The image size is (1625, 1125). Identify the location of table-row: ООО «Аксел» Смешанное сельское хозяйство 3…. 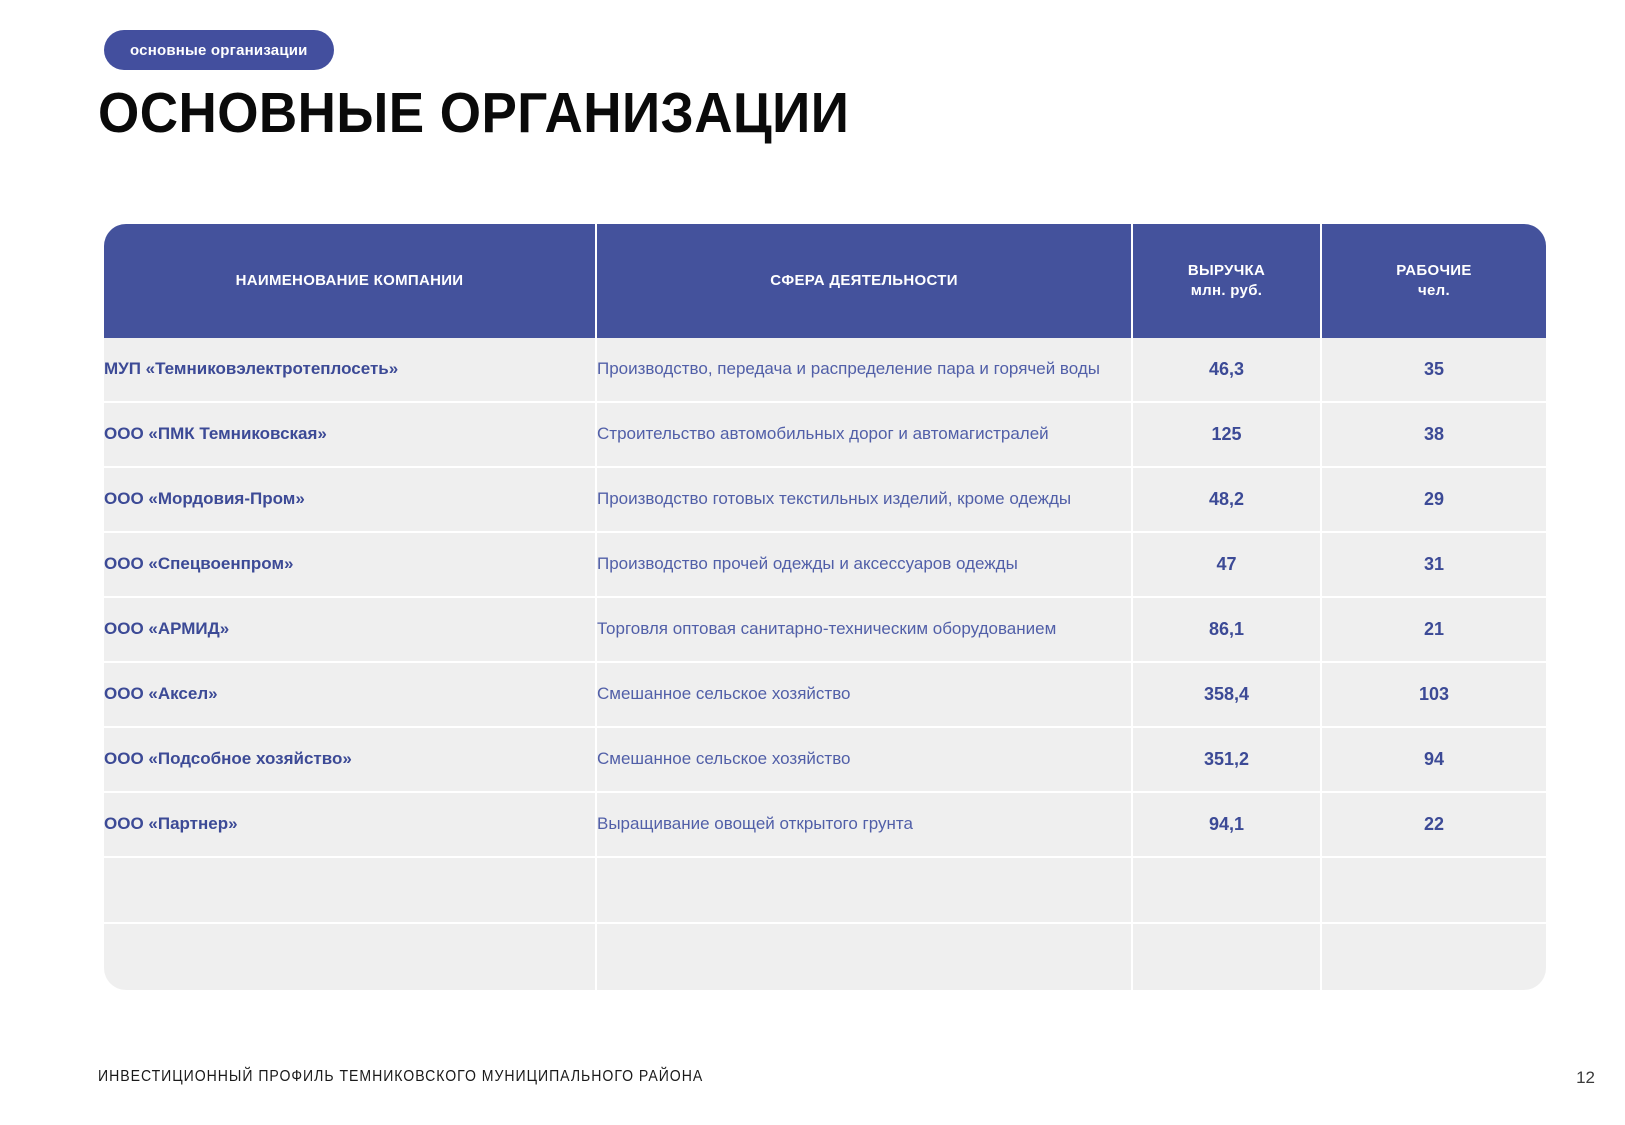
(825, 695).